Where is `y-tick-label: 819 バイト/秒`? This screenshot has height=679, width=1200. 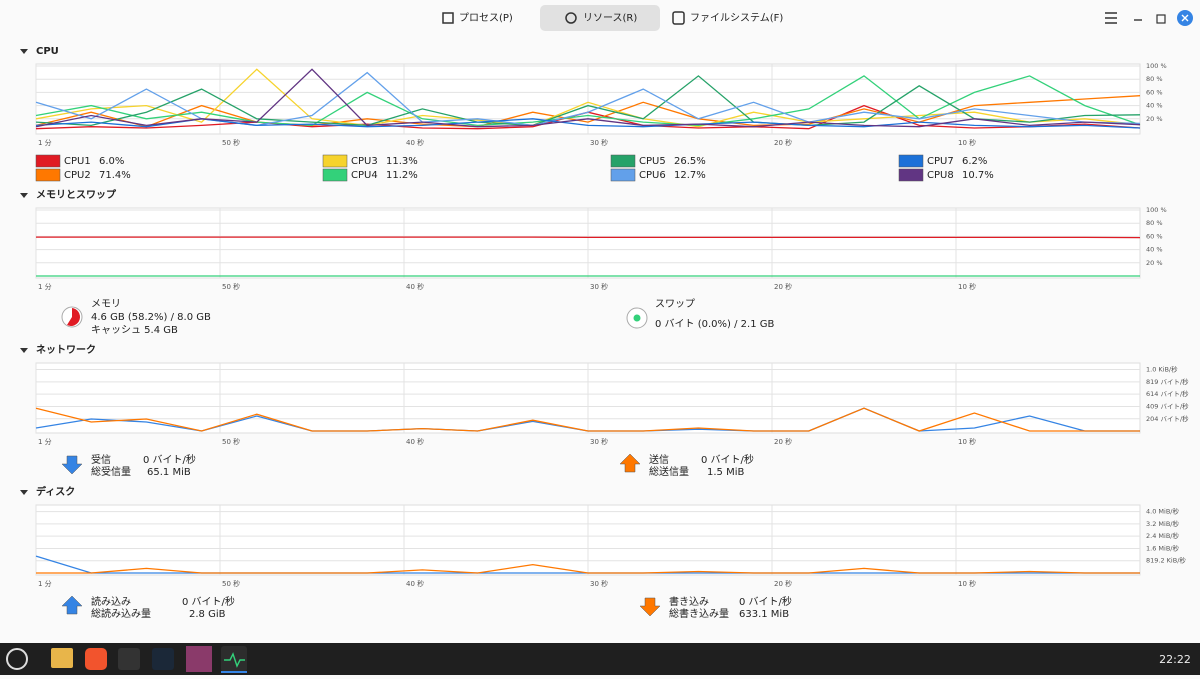
y-tick-label: 819 バイト/秒 is located at coordinates (1167, 381).